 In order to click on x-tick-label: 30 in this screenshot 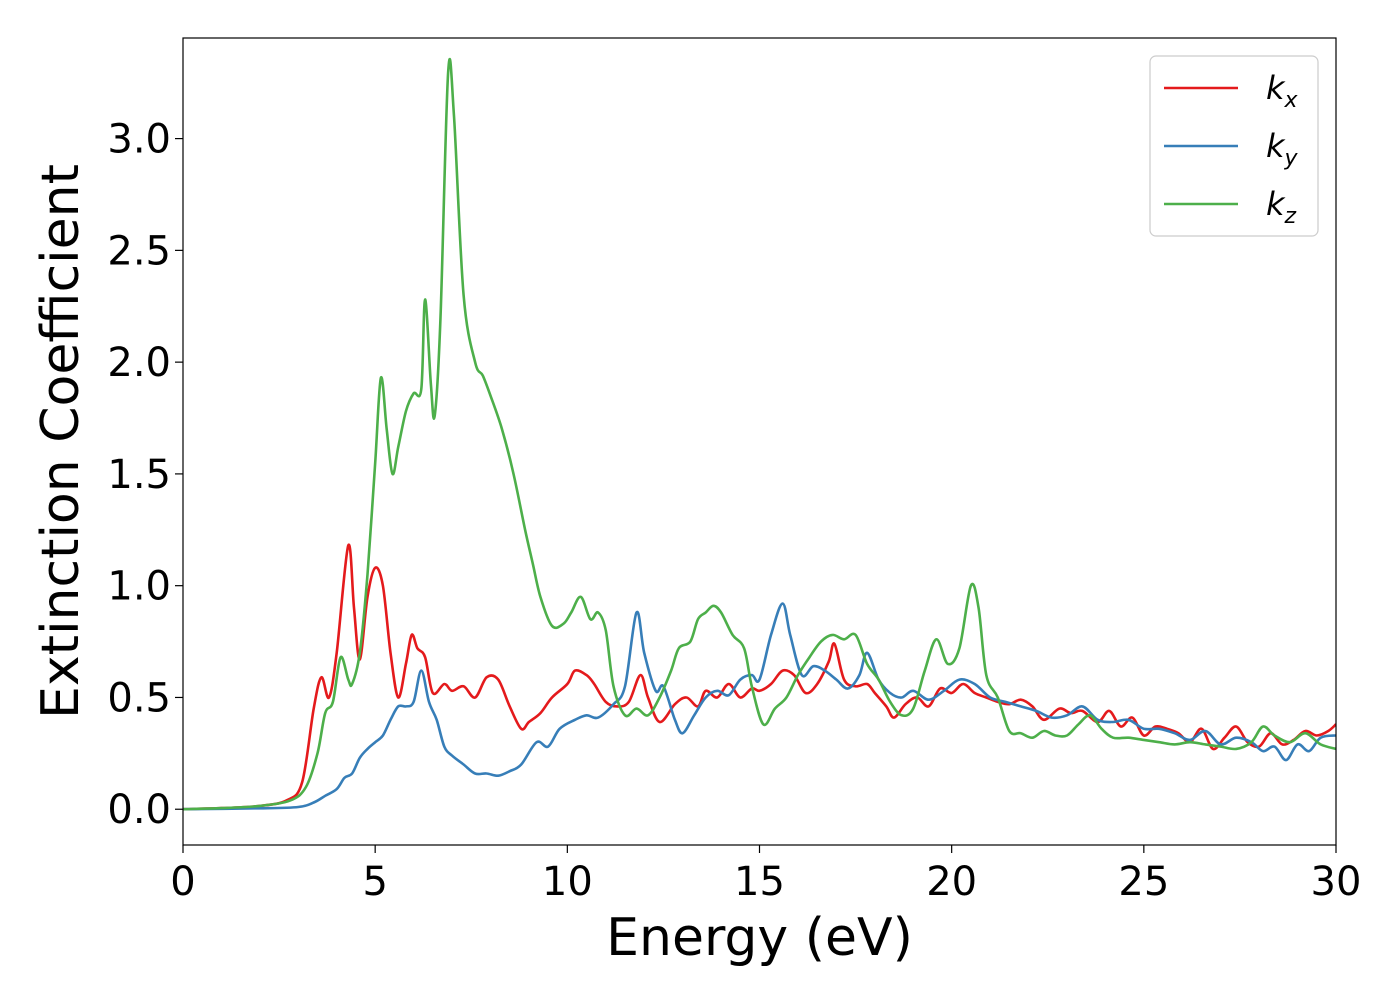, I will do `click(1336, 882)`.